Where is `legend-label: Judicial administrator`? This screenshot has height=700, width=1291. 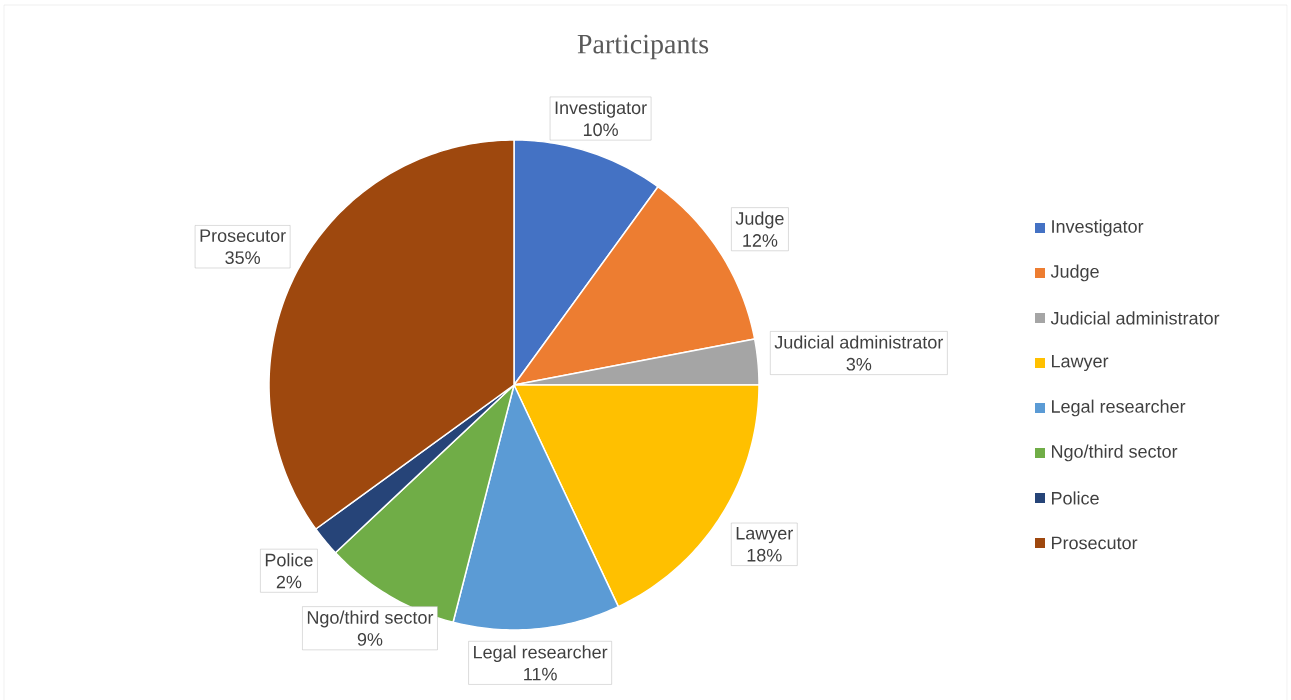
legend-label: Judicial administrator is located at coordinates (1135, 318).